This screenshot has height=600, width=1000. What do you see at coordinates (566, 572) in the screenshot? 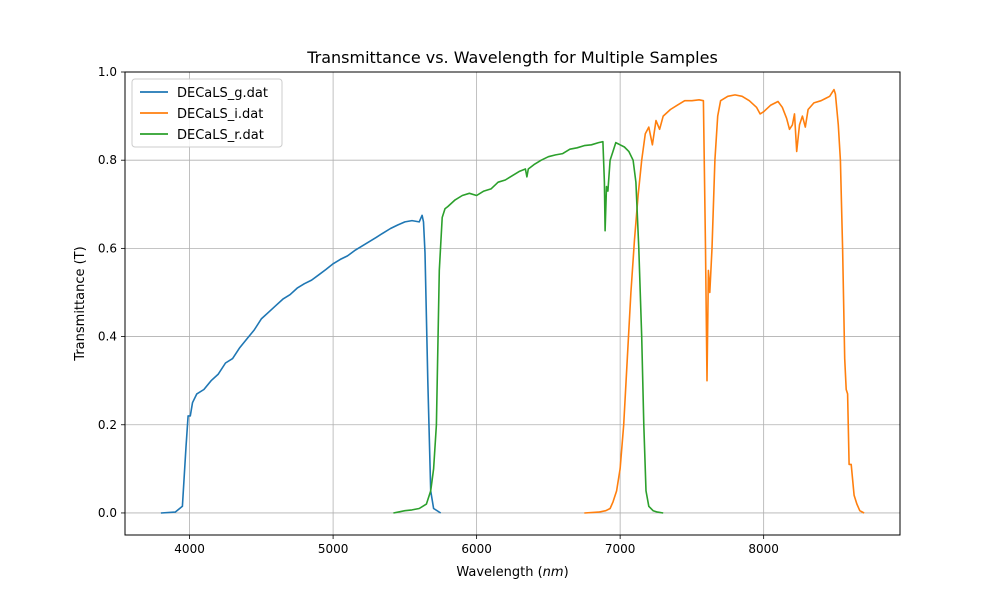
I see `x-axis-label-suffix: )` at bounding box center [566, 572].